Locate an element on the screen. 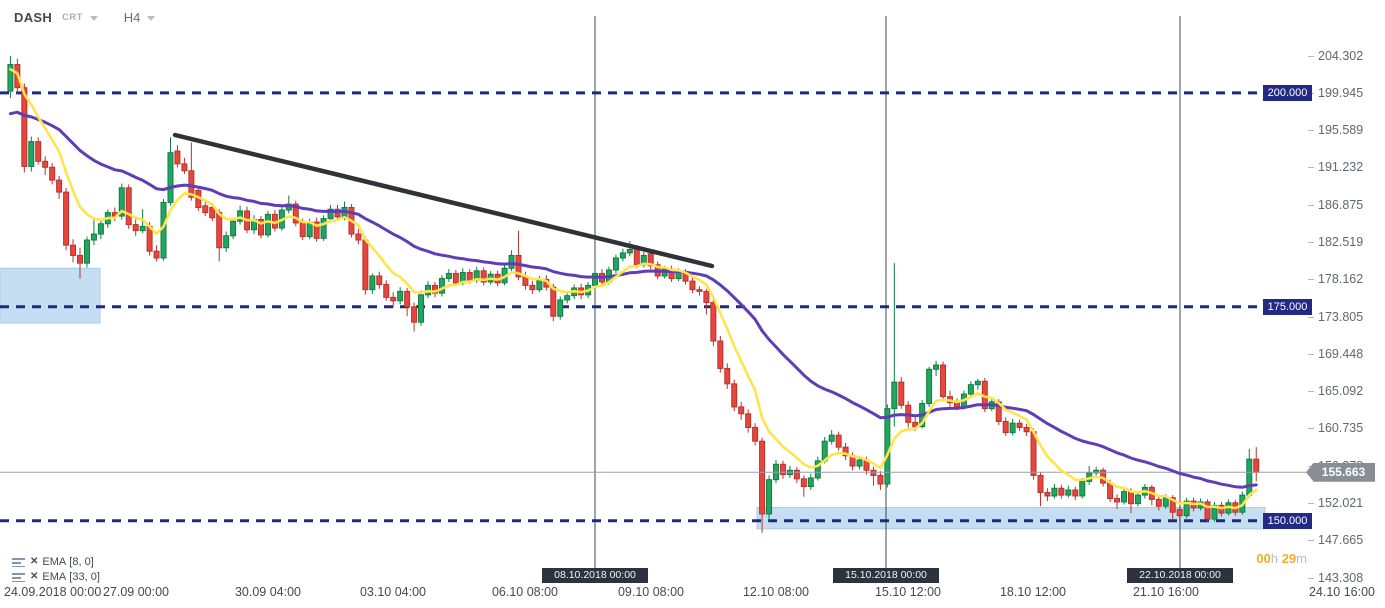 The width and height of the screenshot is (1385, 608). time-axis-label: 06.10 08:00 is located at coordinates (525, 592).